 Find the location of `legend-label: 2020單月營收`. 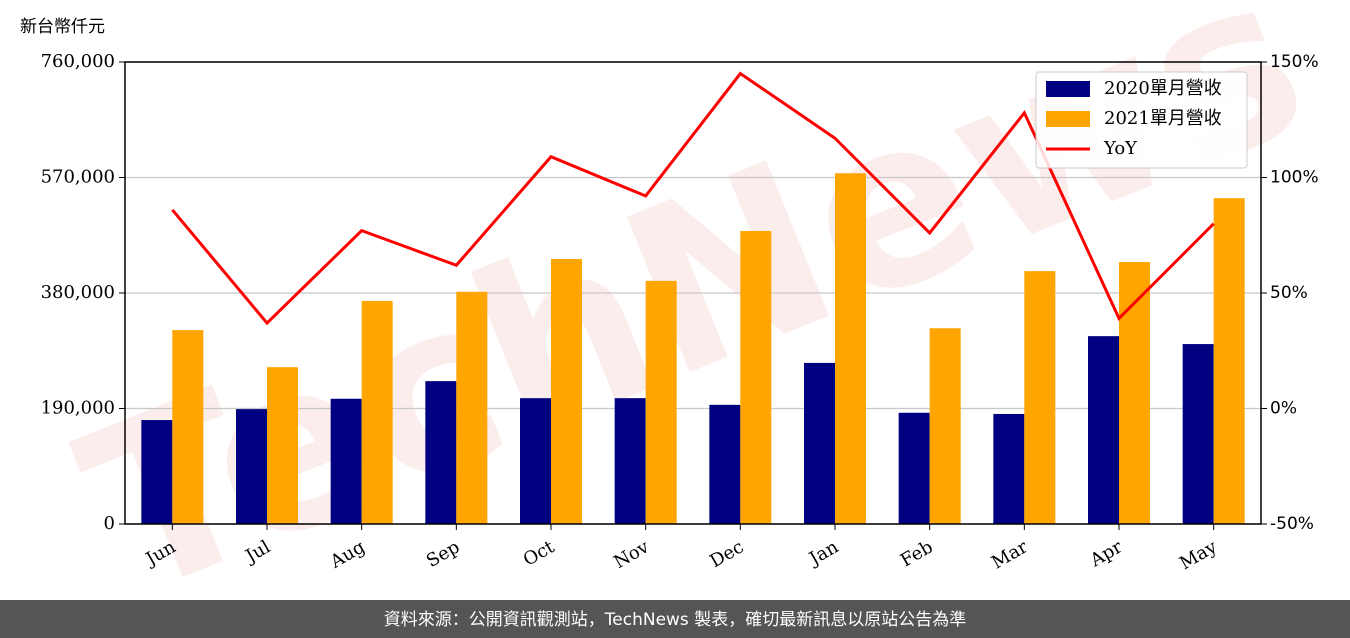

legend-label: 2020單月營收 is located at coordinates (1163, 88).